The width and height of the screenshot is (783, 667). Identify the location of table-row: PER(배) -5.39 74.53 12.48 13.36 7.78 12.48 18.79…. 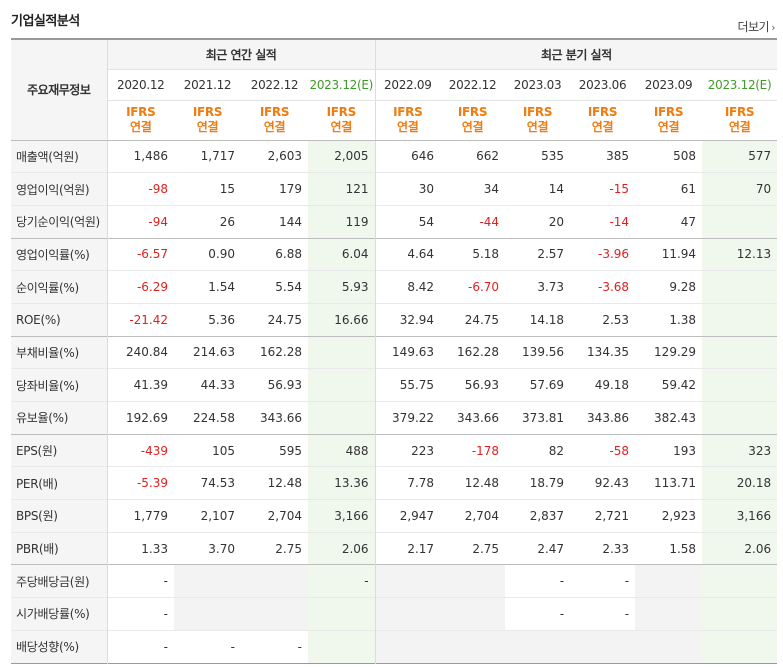
(394, 483).